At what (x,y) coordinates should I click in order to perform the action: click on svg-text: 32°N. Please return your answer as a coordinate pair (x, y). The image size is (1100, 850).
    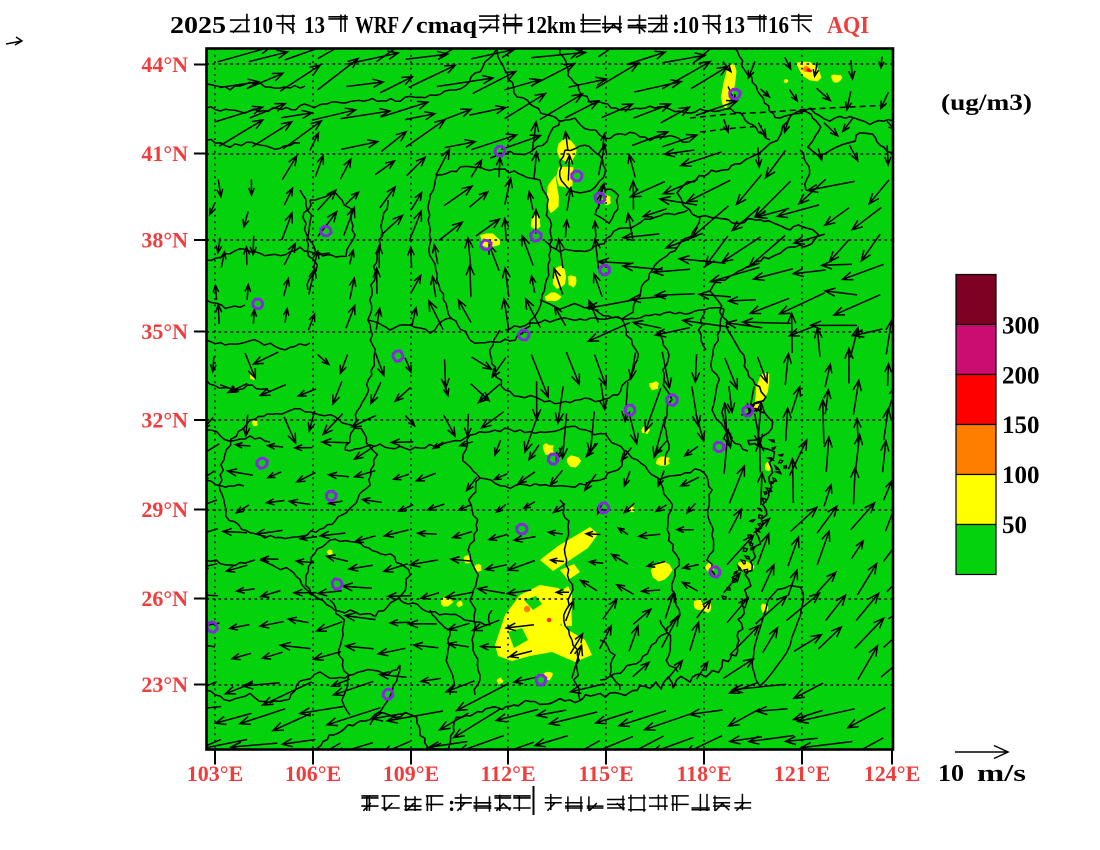
    Looking at the image, I should click on (164, 420).